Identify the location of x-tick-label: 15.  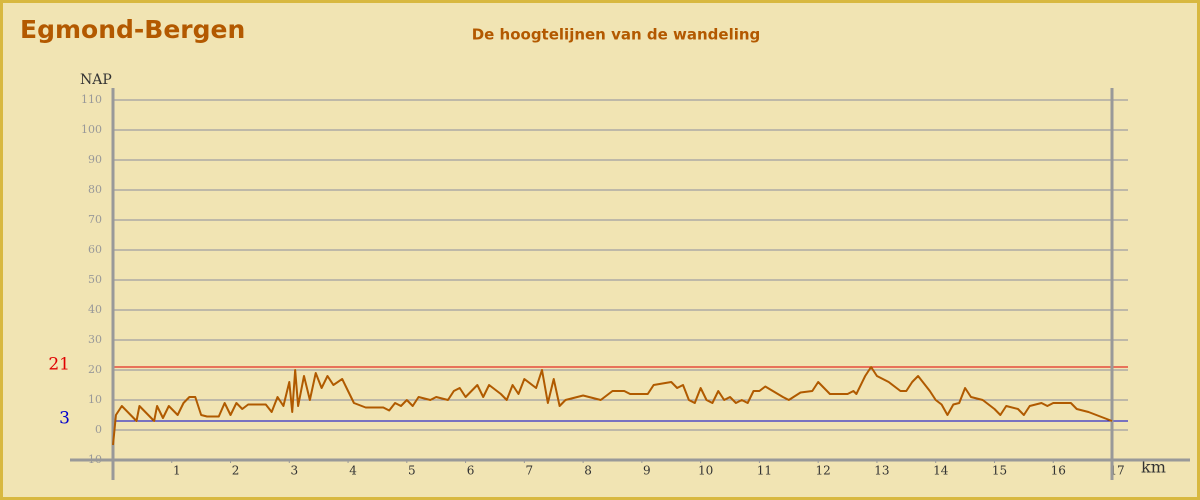
(999, 471).